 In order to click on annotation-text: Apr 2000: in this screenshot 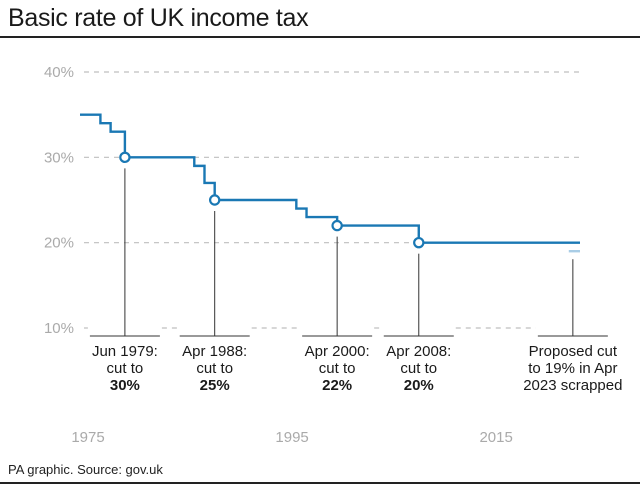, I will do `click(337, 351)`.